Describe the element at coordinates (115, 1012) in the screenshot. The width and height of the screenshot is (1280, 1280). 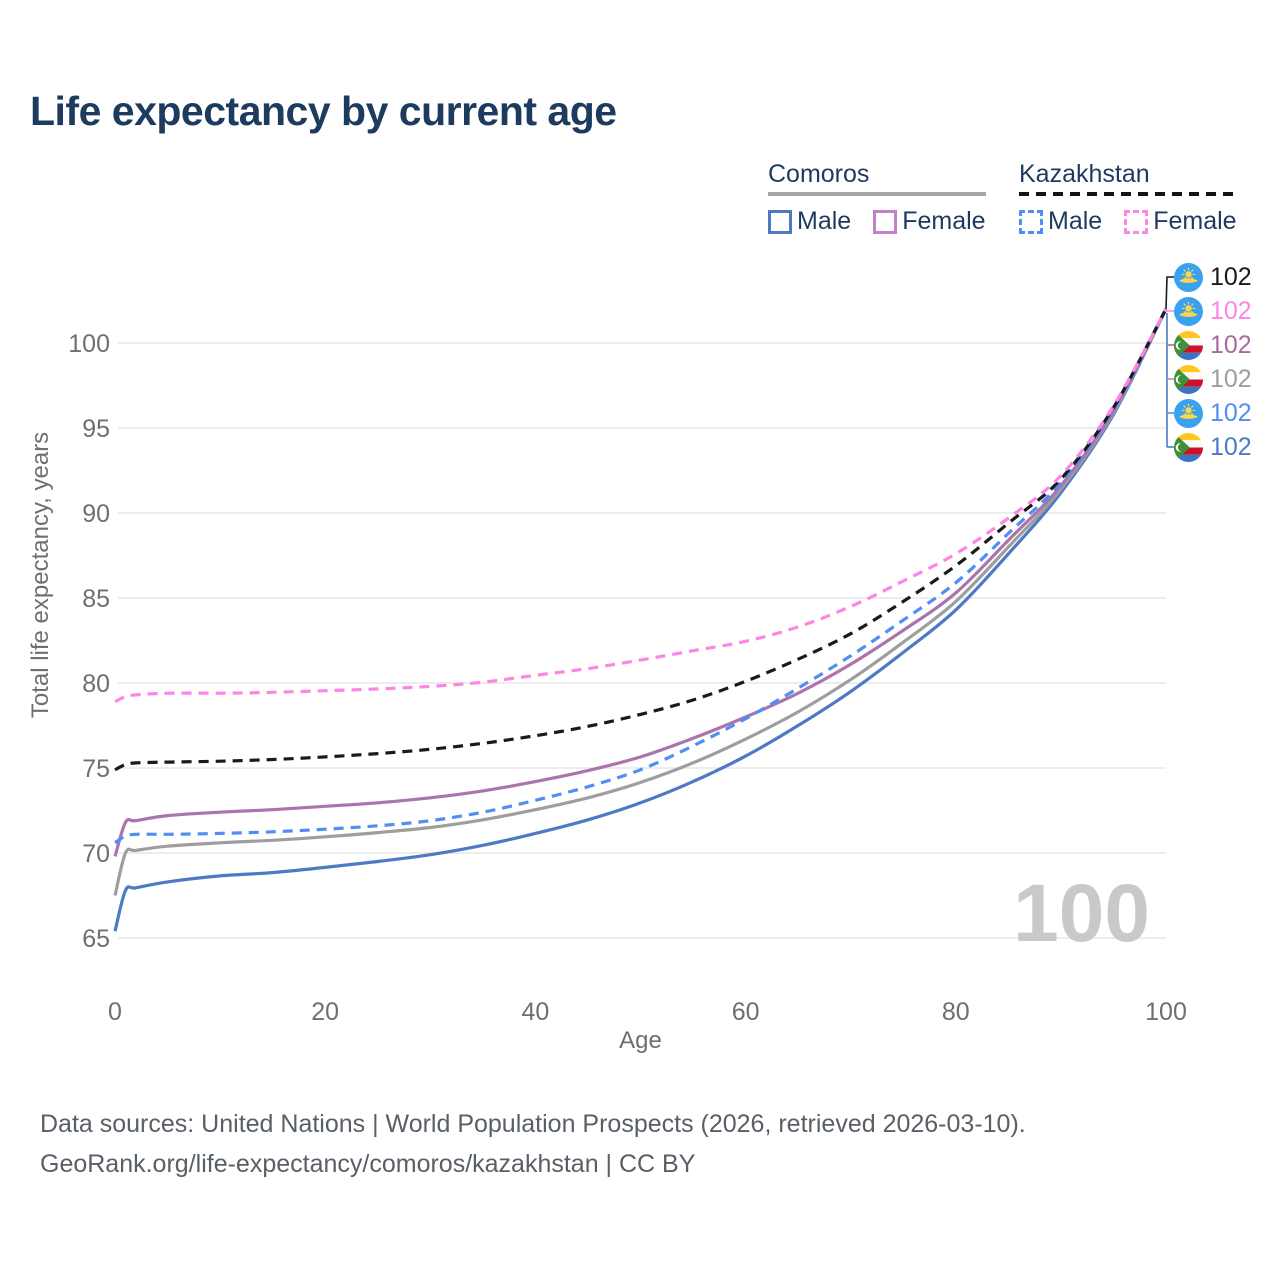
I see `x-tick-0: 0` at that location.